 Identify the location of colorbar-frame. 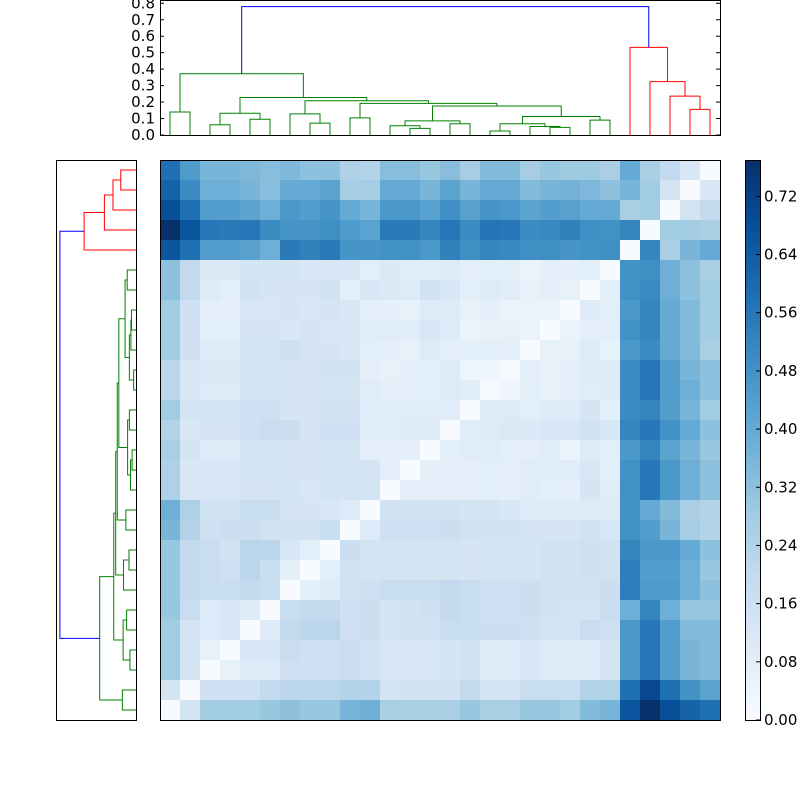
(753, 440).